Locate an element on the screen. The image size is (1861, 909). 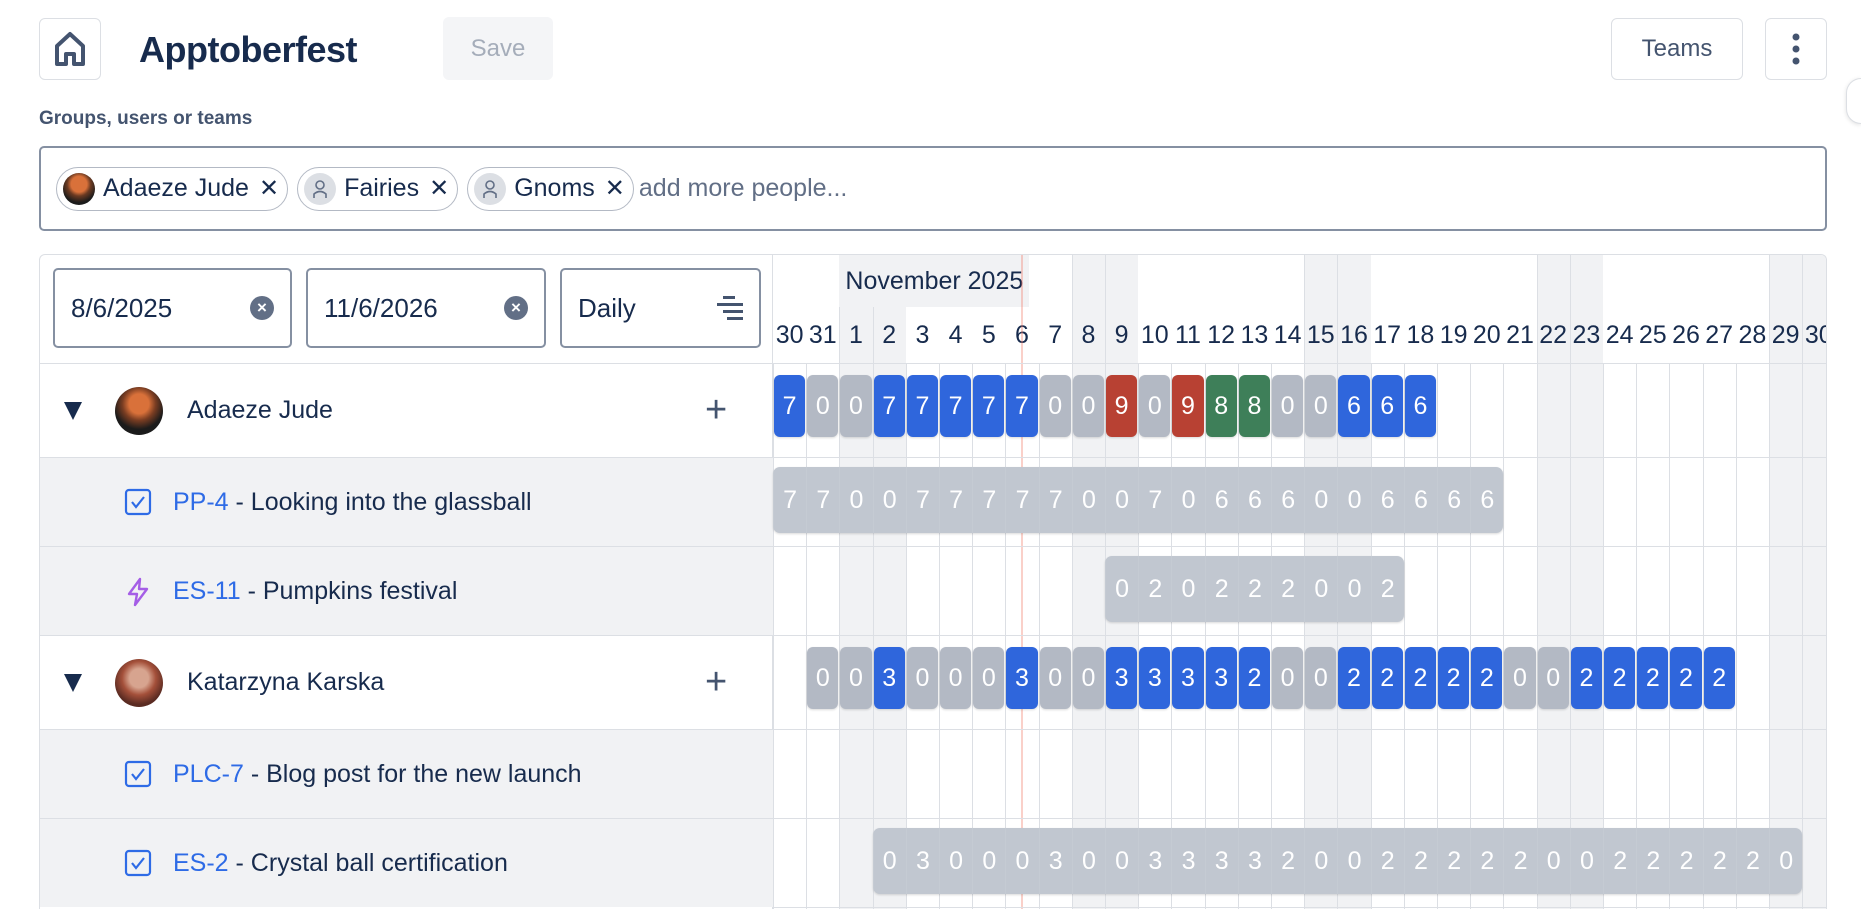
task-row: ES-2 - Crystal ball certification is located at coordinates (406, 862).